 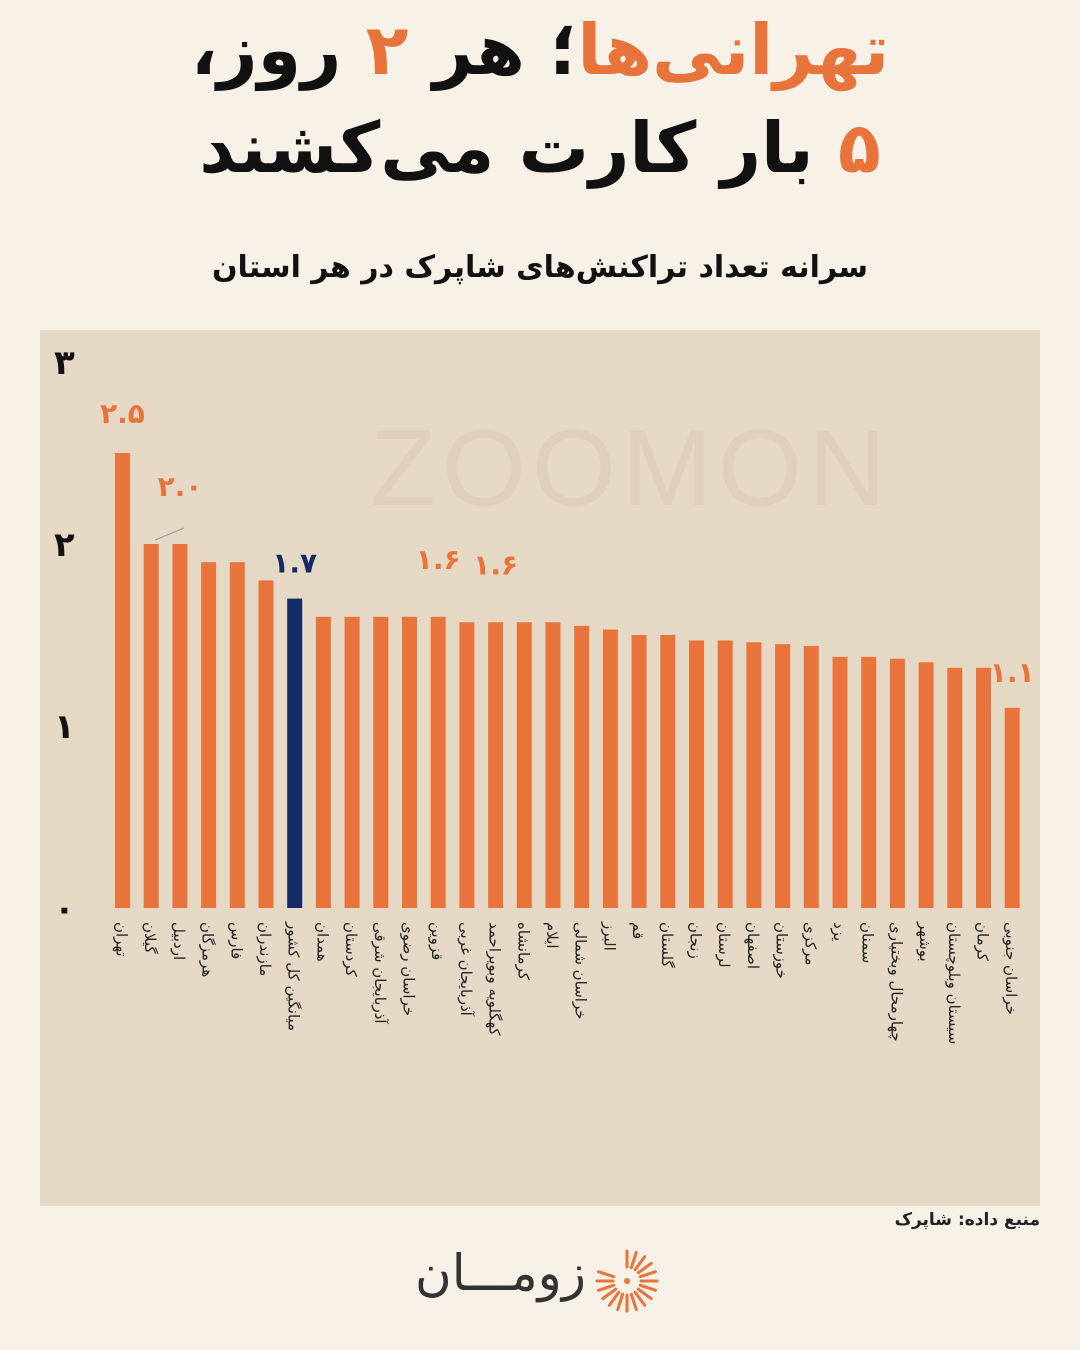 What do you see at coordinates (495, 979) in the screenshot?
I see `category-label: کهگلویه وبویراحمد` at bounding box center [495, 979].